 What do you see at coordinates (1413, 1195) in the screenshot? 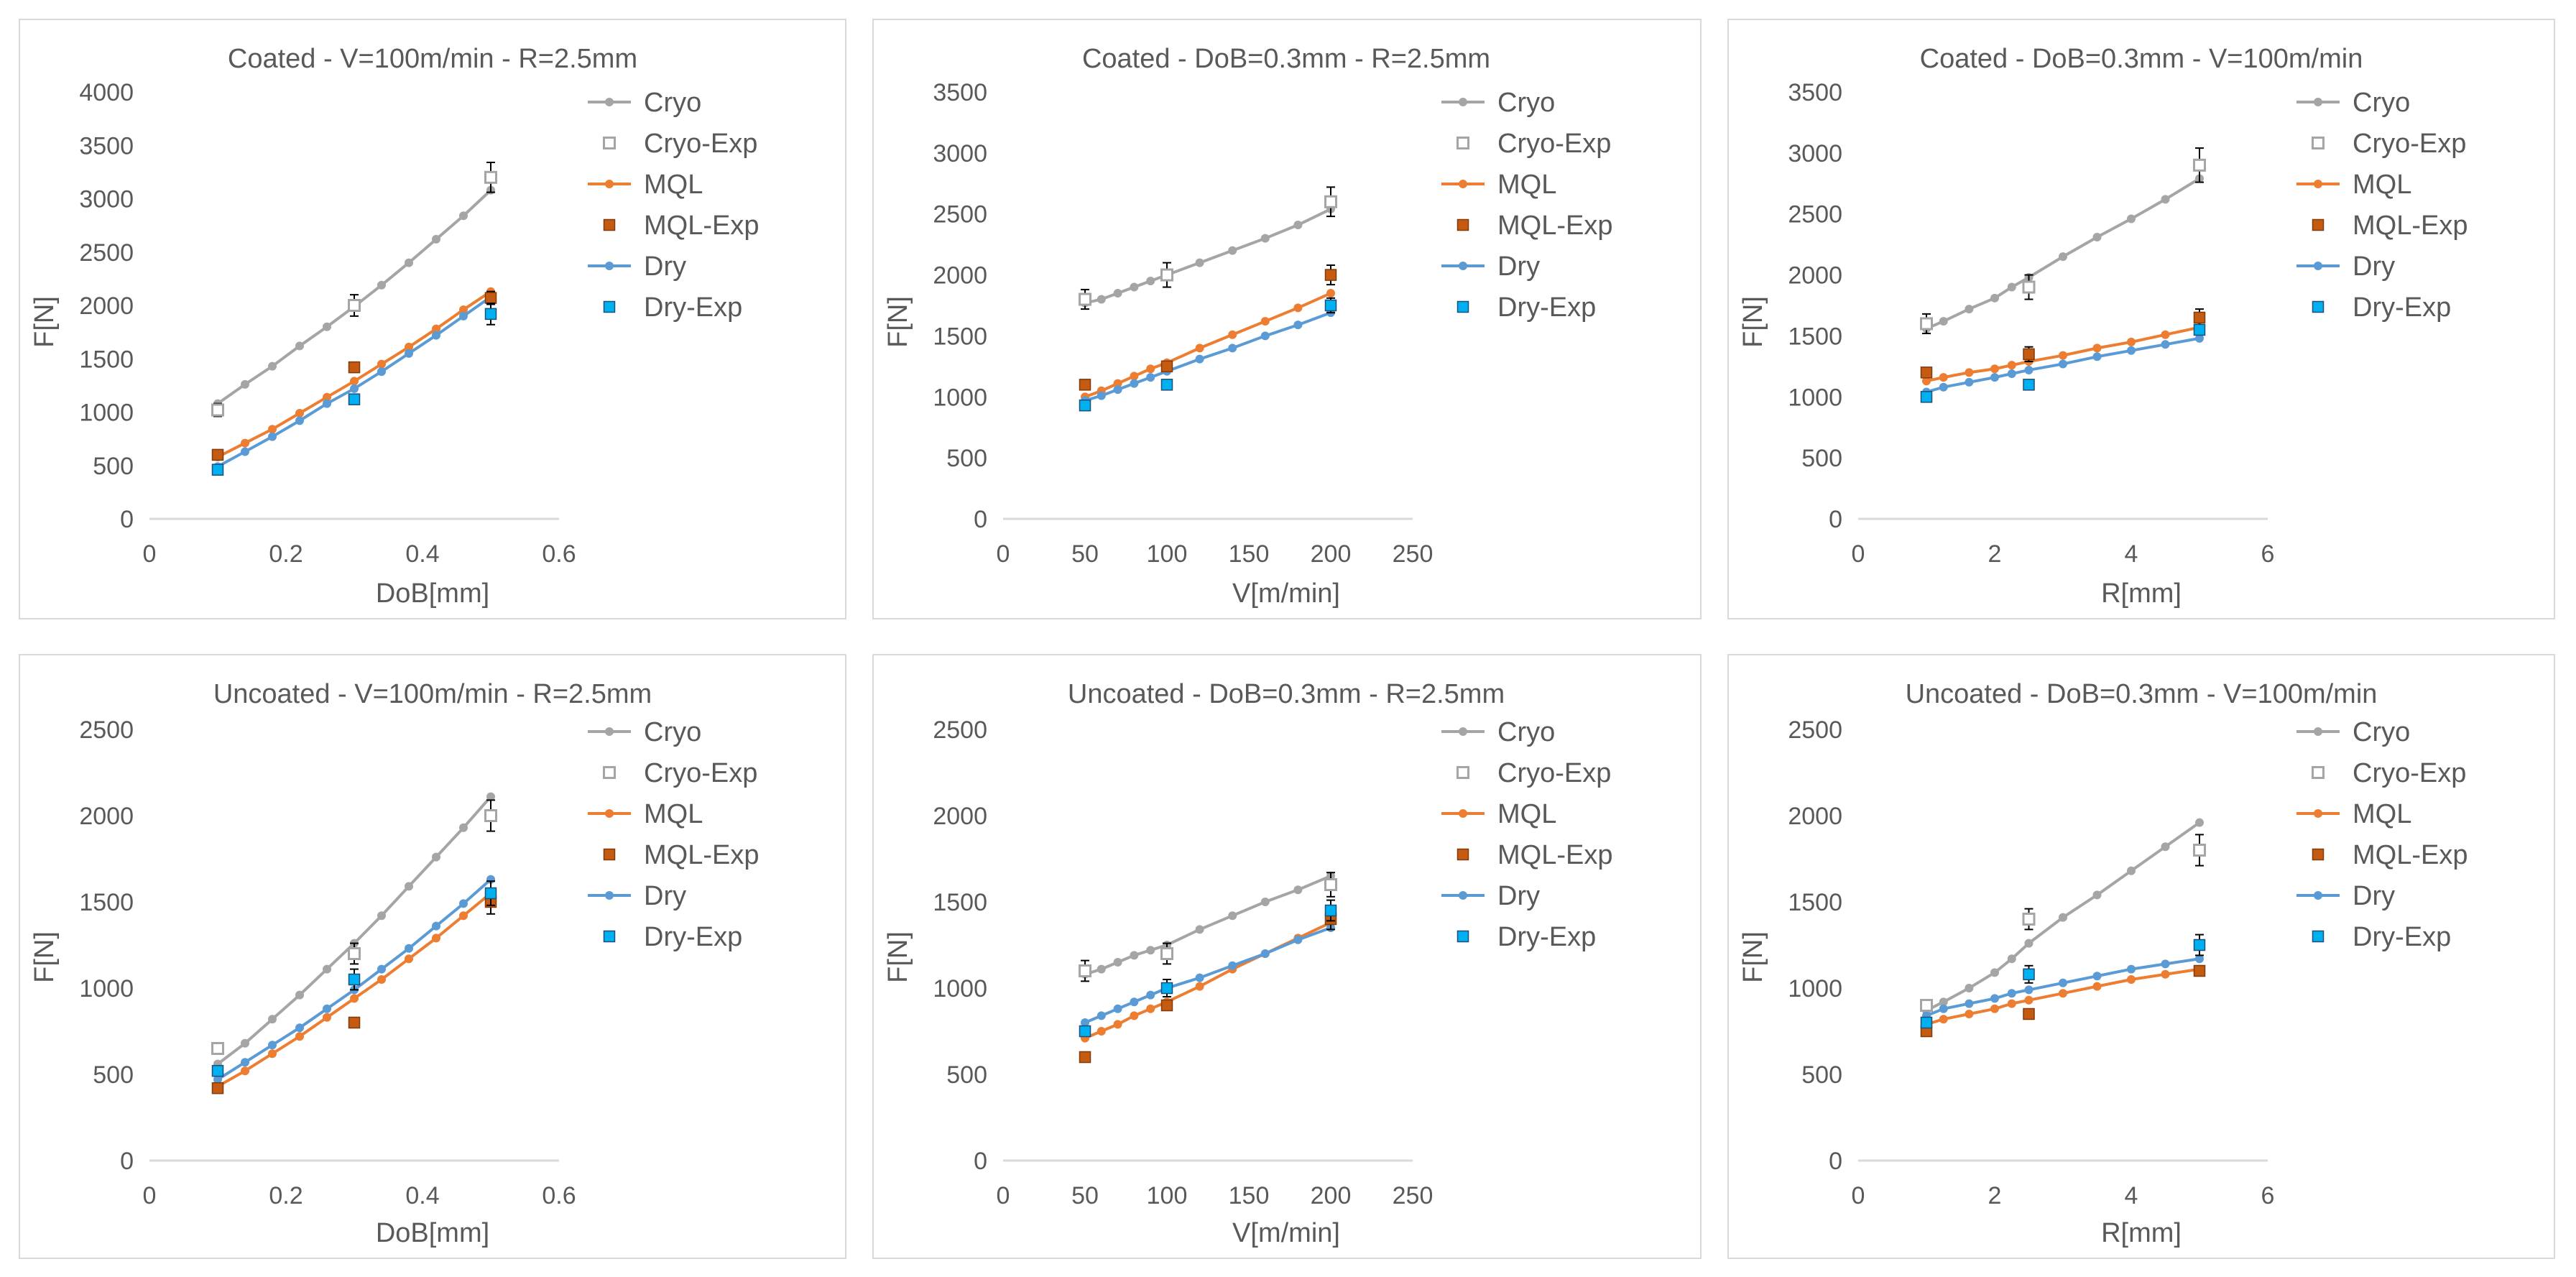
I see `x-tick-label: 250` at bounding box center [1413, 1195].